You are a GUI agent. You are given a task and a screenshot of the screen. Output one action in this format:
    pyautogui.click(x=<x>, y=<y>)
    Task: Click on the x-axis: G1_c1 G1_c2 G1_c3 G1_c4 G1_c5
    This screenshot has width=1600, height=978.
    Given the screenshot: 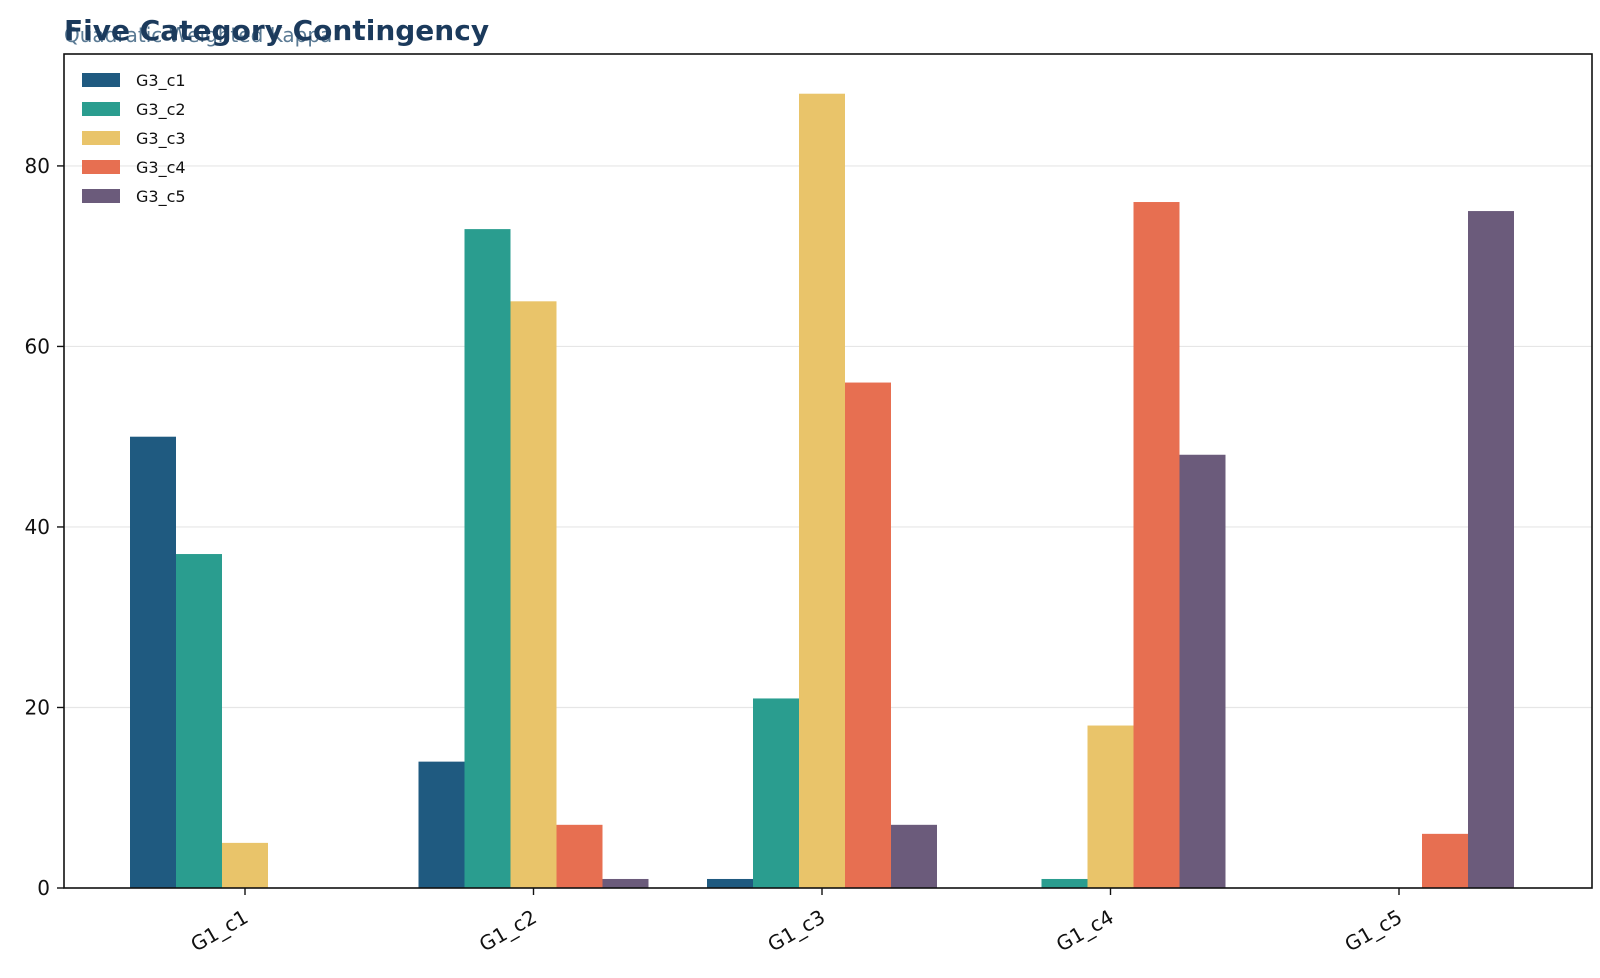 What is the action you would take?
    pyautogui.click(x=796, y=922)
    